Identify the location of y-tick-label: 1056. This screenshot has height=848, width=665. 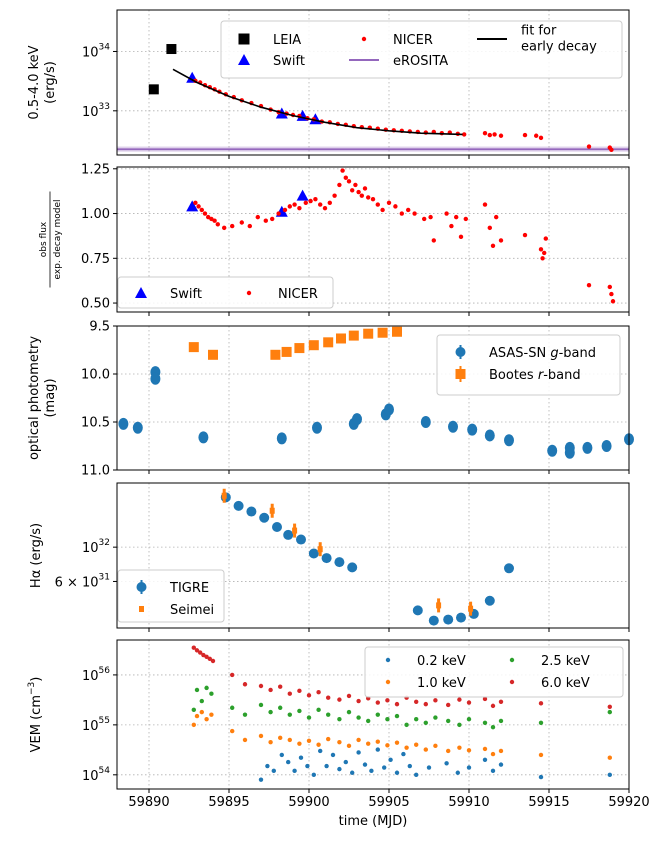
(96, 674).